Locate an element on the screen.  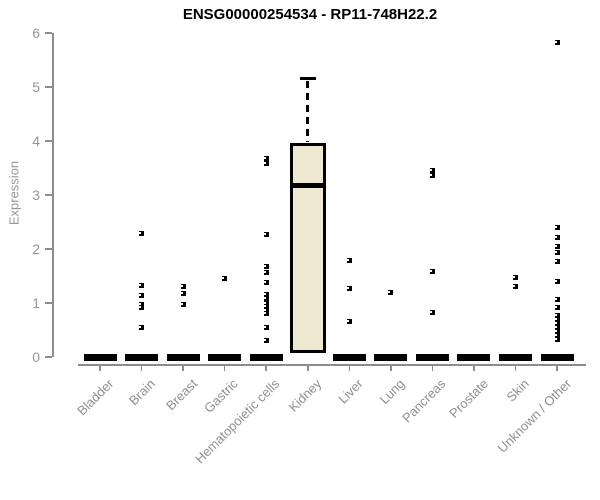
whisker-line is located at coordinates (308, 111).